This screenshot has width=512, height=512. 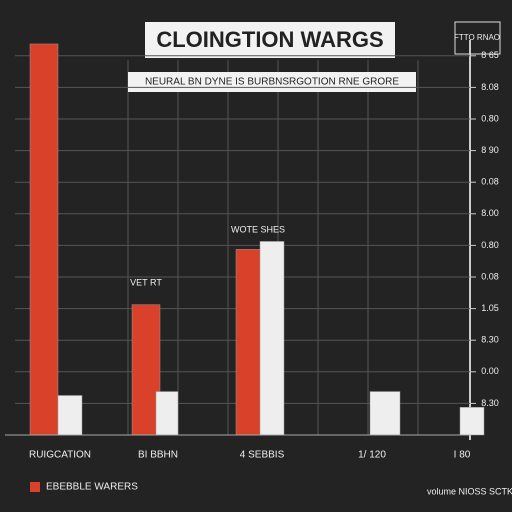 I want to click on title-box, so click(x=270, y=40).